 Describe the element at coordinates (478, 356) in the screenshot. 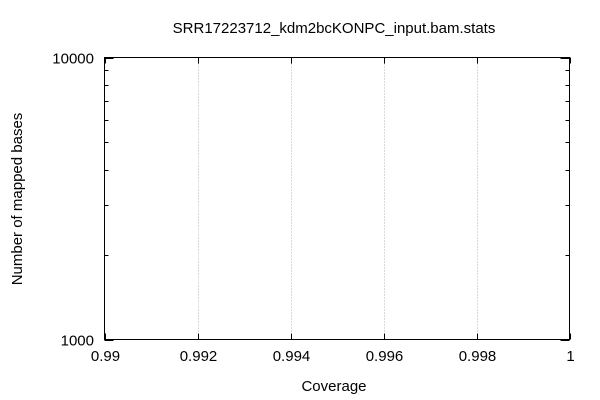

I see `x-tick-label: 0.998` at that location.